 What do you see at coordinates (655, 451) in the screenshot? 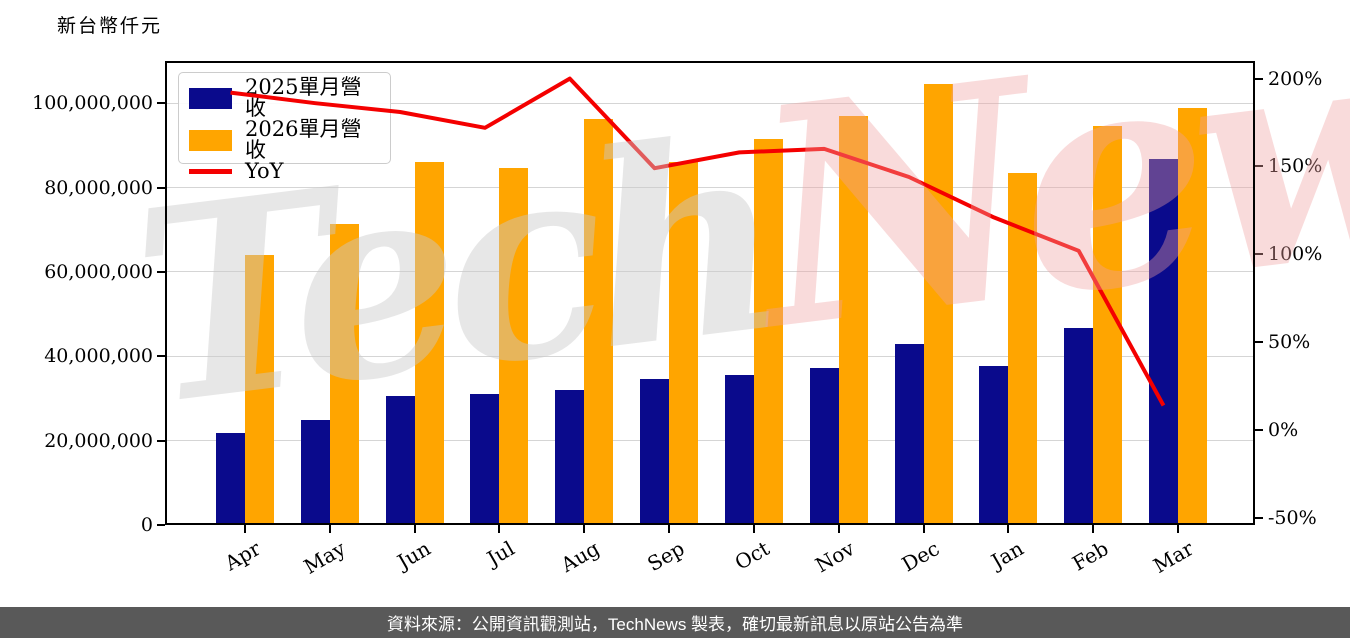
I see `bar-2025-sep` at bounding box center [655, 451].